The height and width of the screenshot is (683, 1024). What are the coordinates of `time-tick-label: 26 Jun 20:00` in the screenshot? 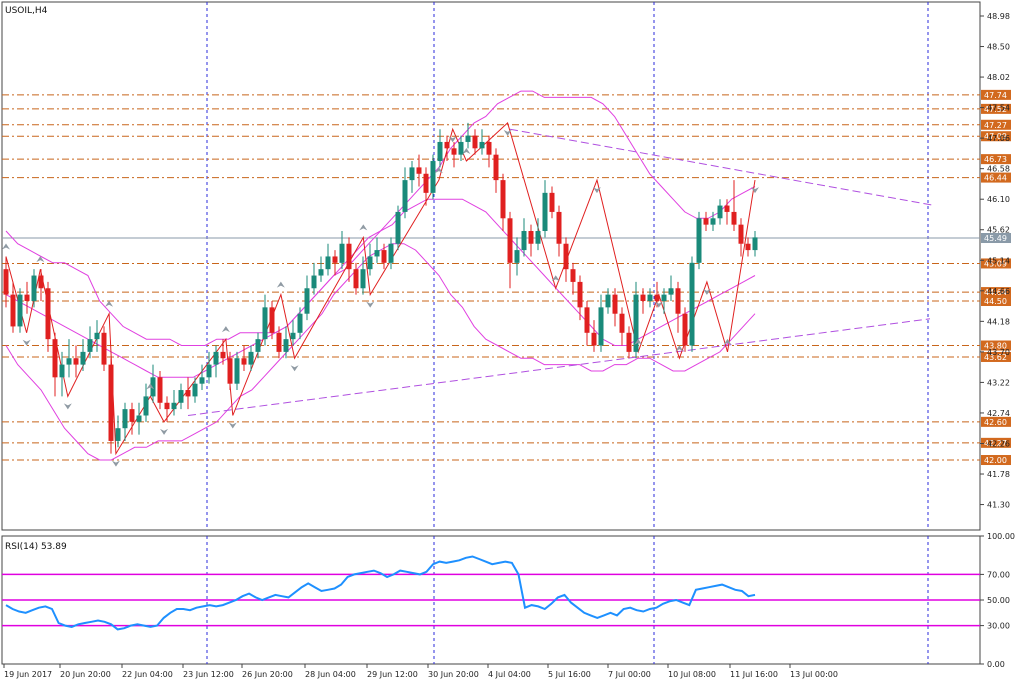 It's located at (267, 674).